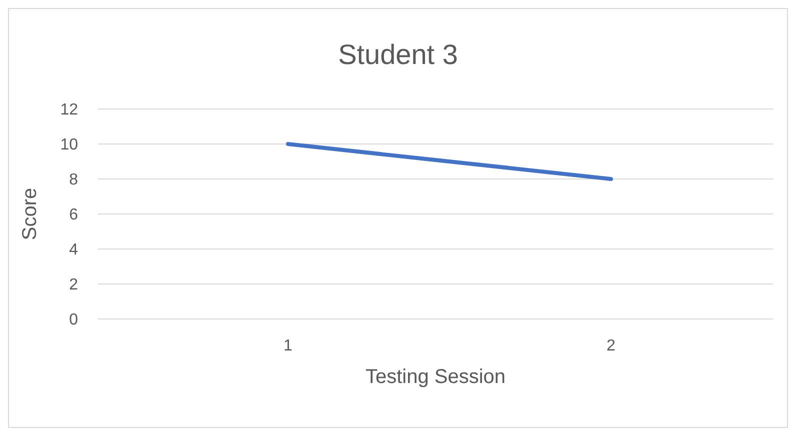 The image size is (796, 436). What do you see at coordinates (73, 285) in the screenshot?
I see `y-tick-label: 2` at bounding box center [73, 285].